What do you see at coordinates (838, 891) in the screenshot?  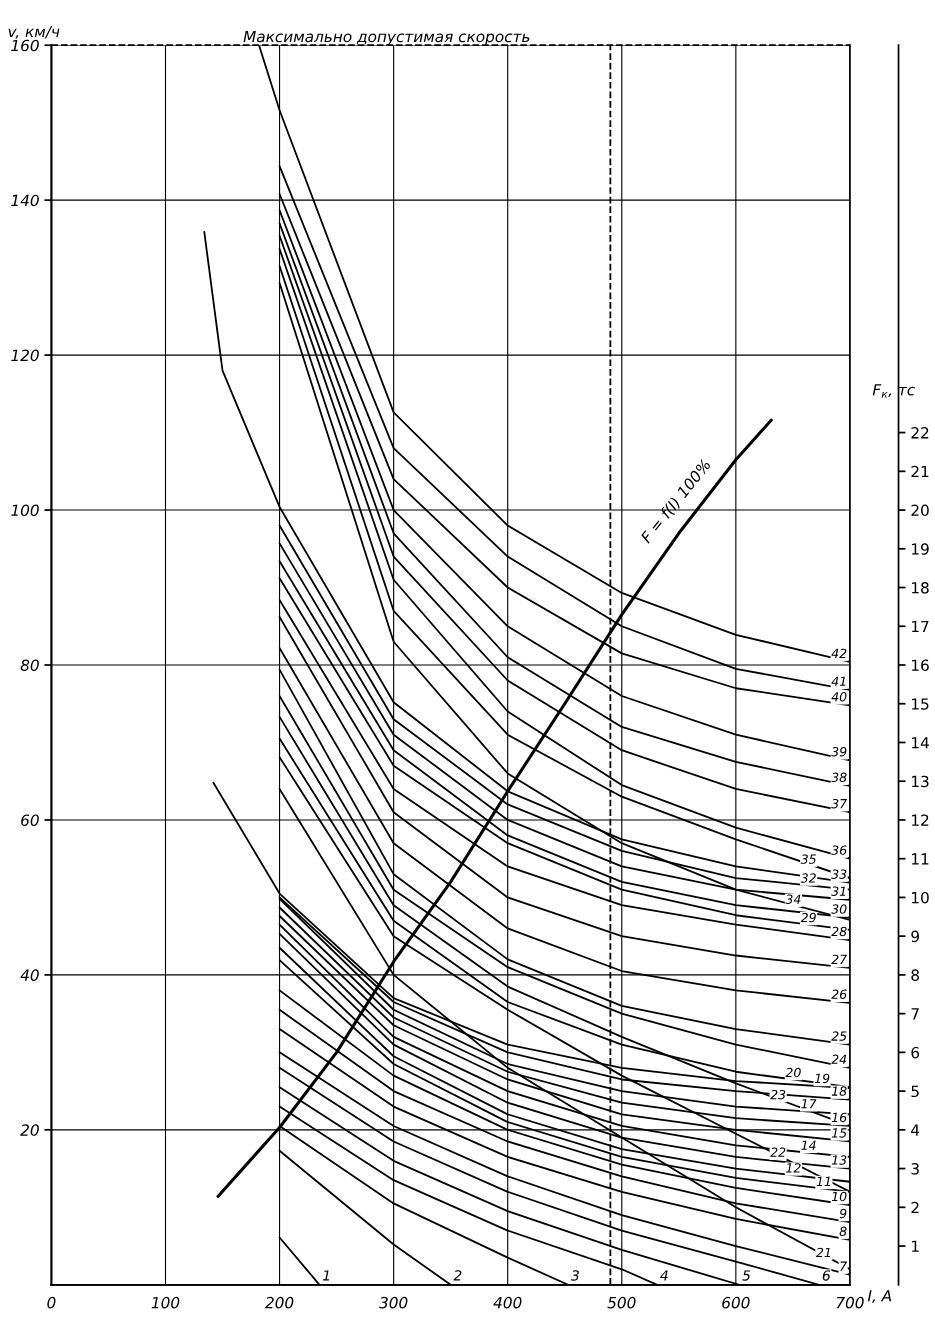 I see `series-label: 31` at bounding box center [838, 891].